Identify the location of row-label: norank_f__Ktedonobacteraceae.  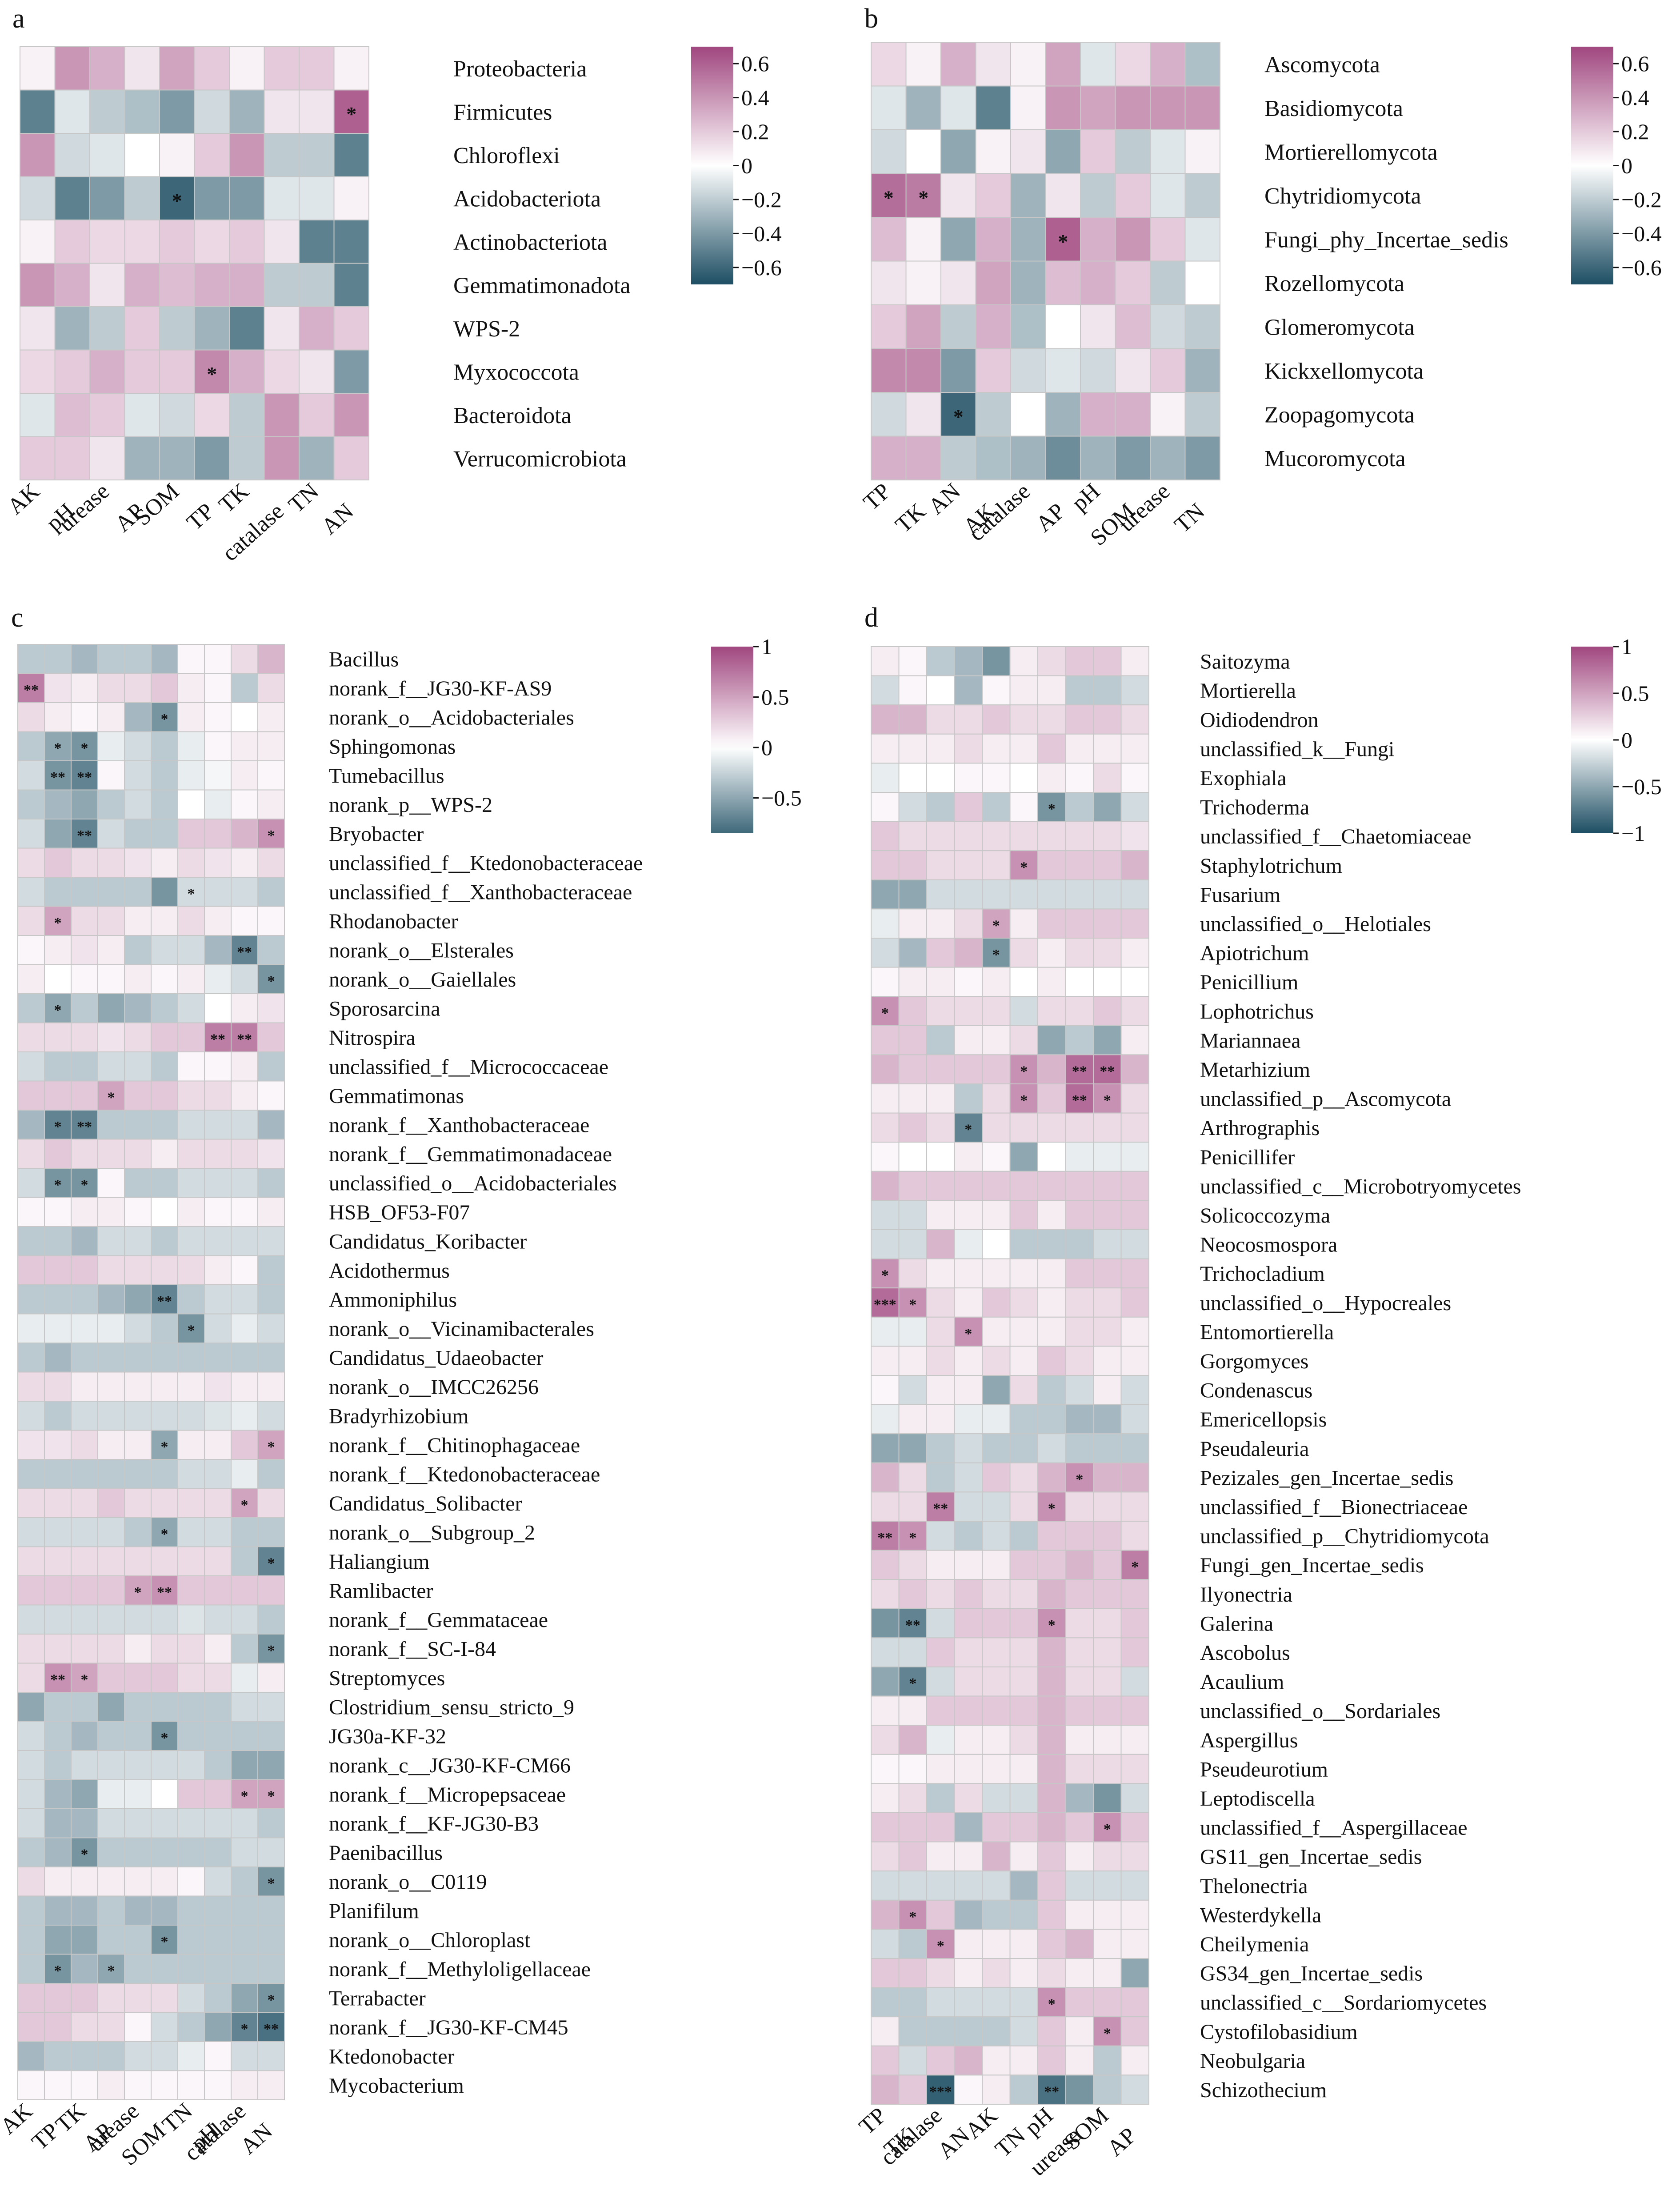
(464, 1475).